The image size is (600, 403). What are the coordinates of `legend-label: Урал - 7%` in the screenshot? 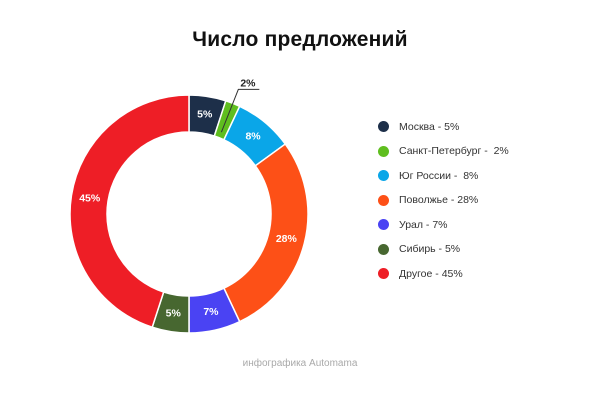 It's located at (423, 224).